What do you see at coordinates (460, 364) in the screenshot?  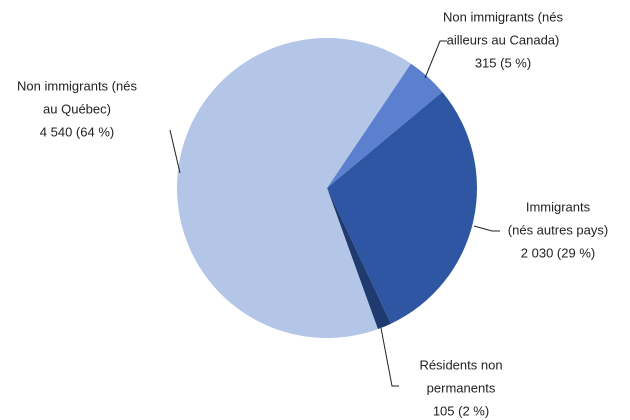 I see `category-label: Résidents non` at bounding box center [460, 364].